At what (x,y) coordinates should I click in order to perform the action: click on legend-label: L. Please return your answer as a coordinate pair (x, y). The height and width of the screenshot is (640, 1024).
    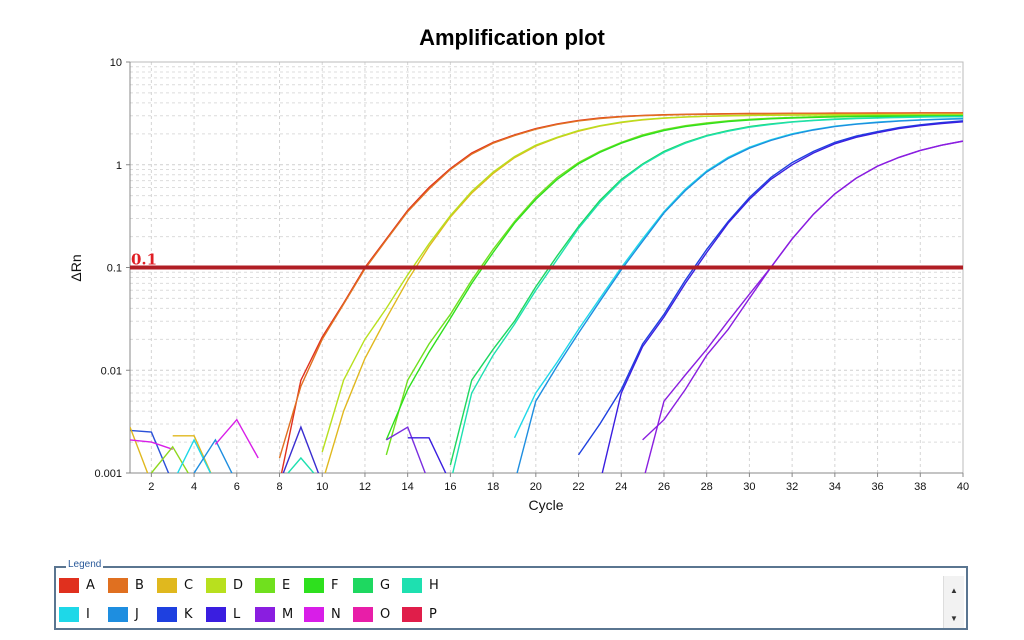
    Looking at the image, I should click on (237, 614).